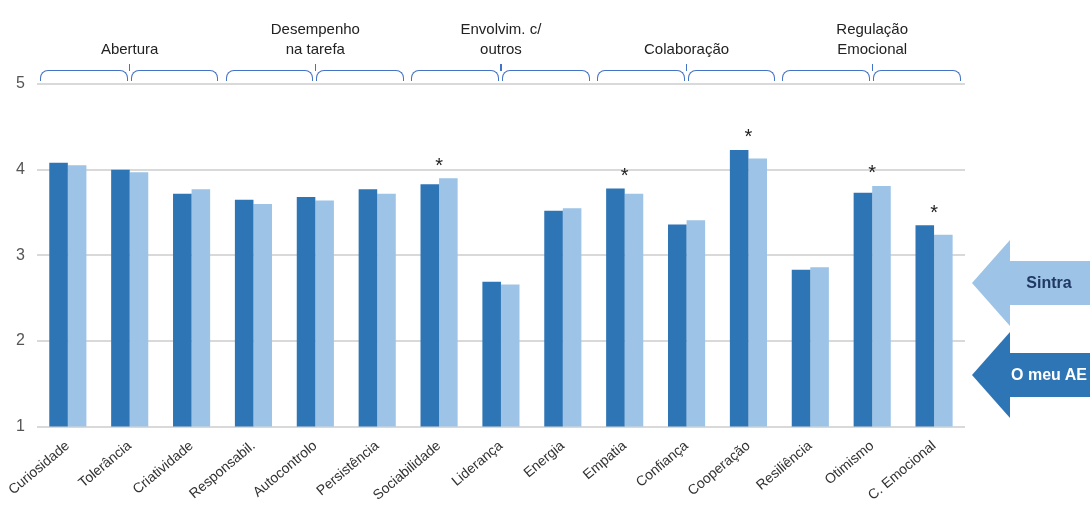  What do you see at coordinates (501, 39) in the screenshot?
I see `text: Envolvim. c/ outros` at bounding box center [501, 39].